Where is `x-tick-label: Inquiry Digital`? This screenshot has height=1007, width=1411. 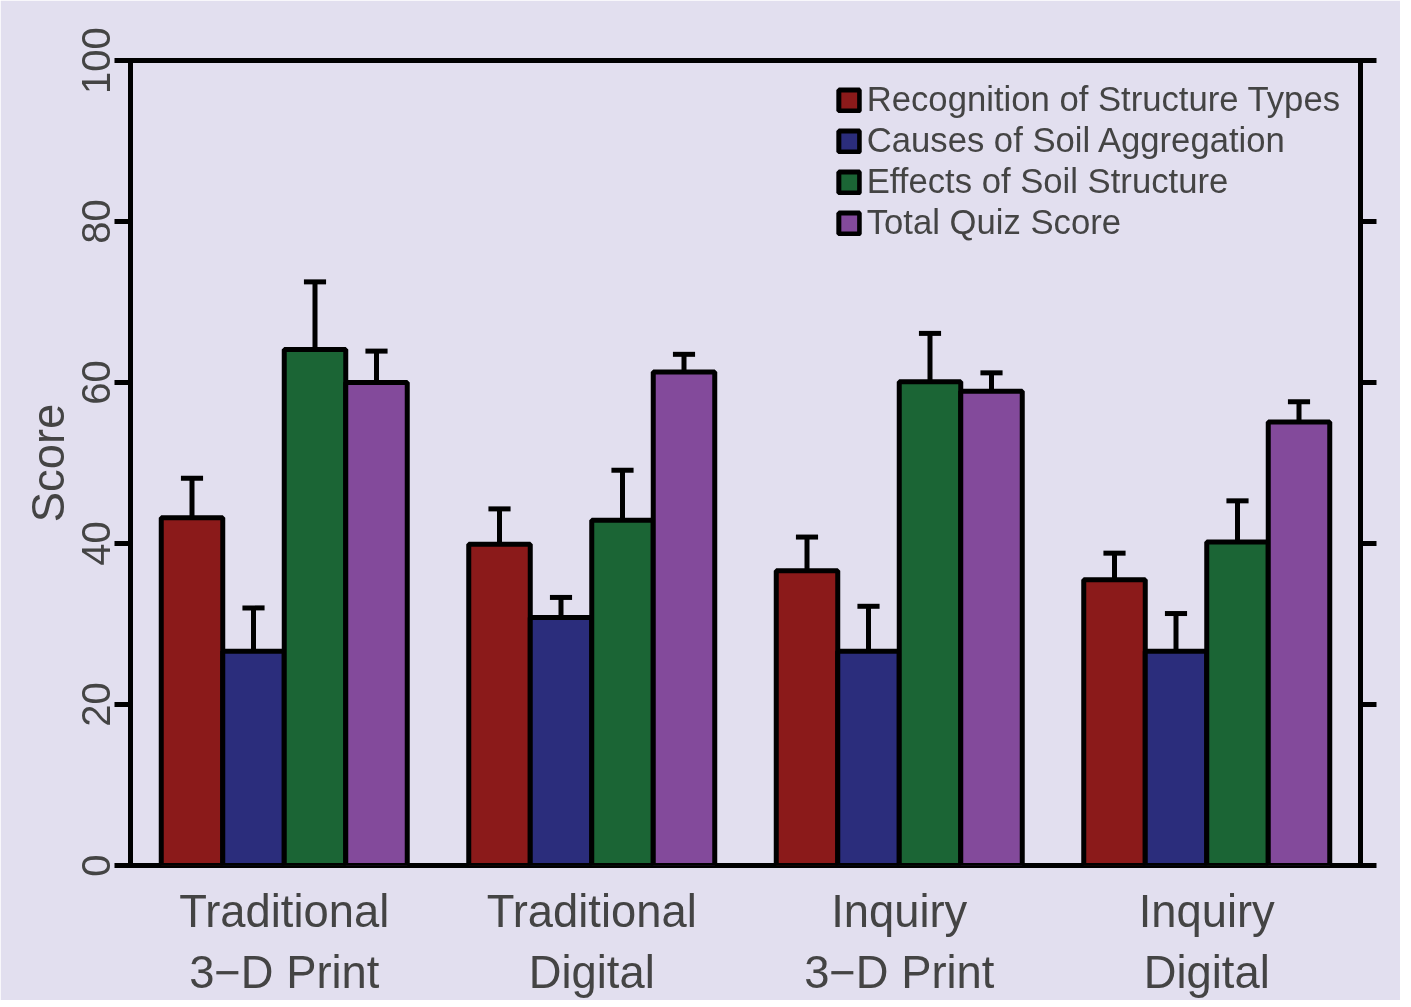 x-tick-label: Inquiry Digital is located at coordinates (1207, 941).